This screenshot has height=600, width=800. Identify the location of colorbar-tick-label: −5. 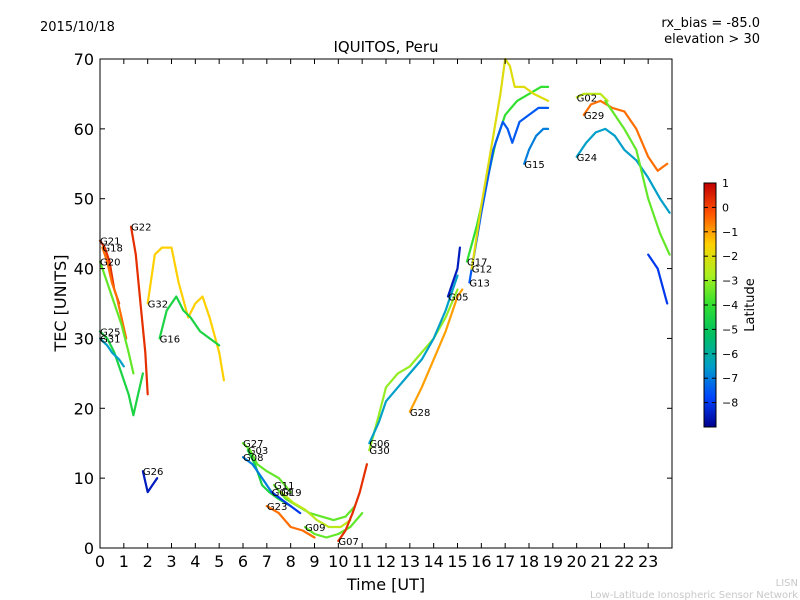
(730, 329).